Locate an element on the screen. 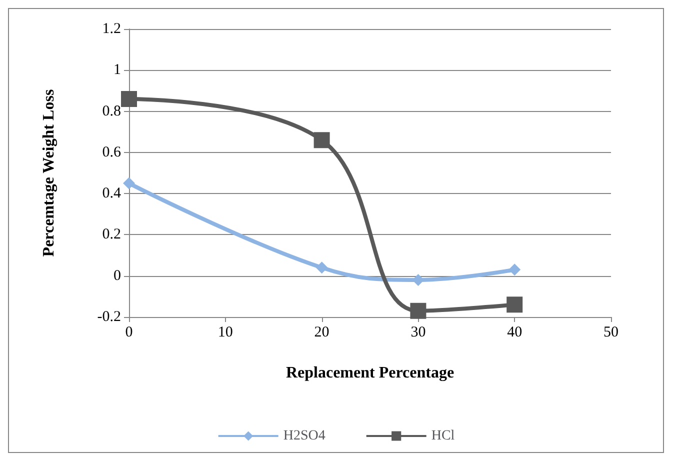 This screenshot has height=463, width=674. y-tick-label: -0.2 is located at coordinates (109, 317).